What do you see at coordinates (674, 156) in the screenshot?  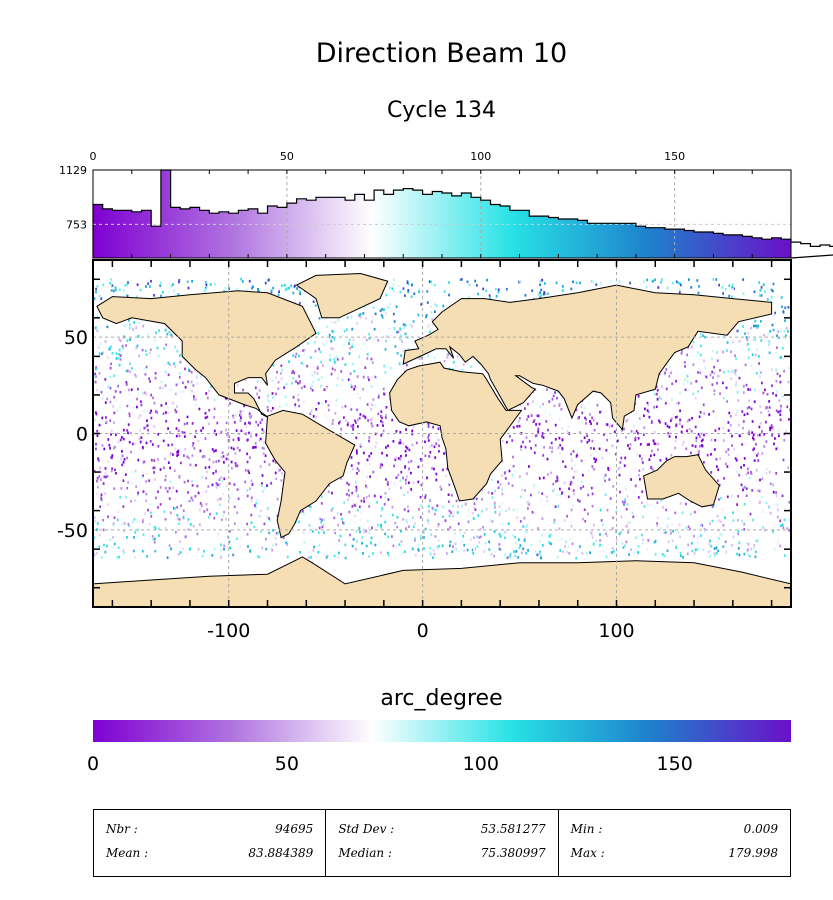 I see `histogram-x-tick-label: 150` at bounding box center [674, 156].